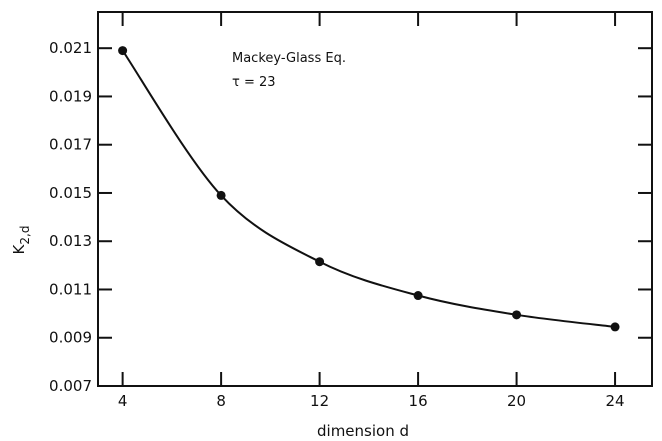 Image resolution: width=662 pixels, height=441 pixels. I want to click on y-tick-label: 0.009, so click(70, 338).